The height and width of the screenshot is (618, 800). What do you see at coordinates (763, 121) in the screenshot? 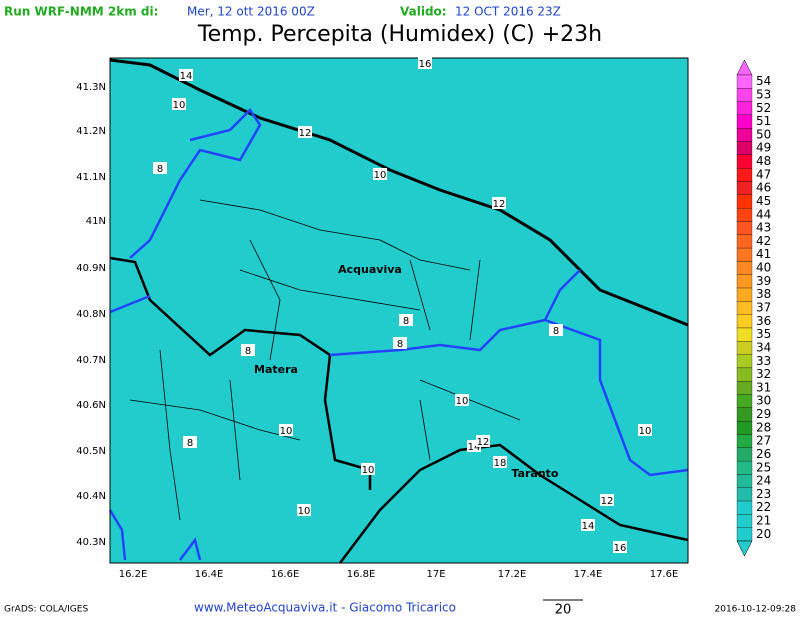
I see `colorbar-label: 51` at bounding box center [763, 121].